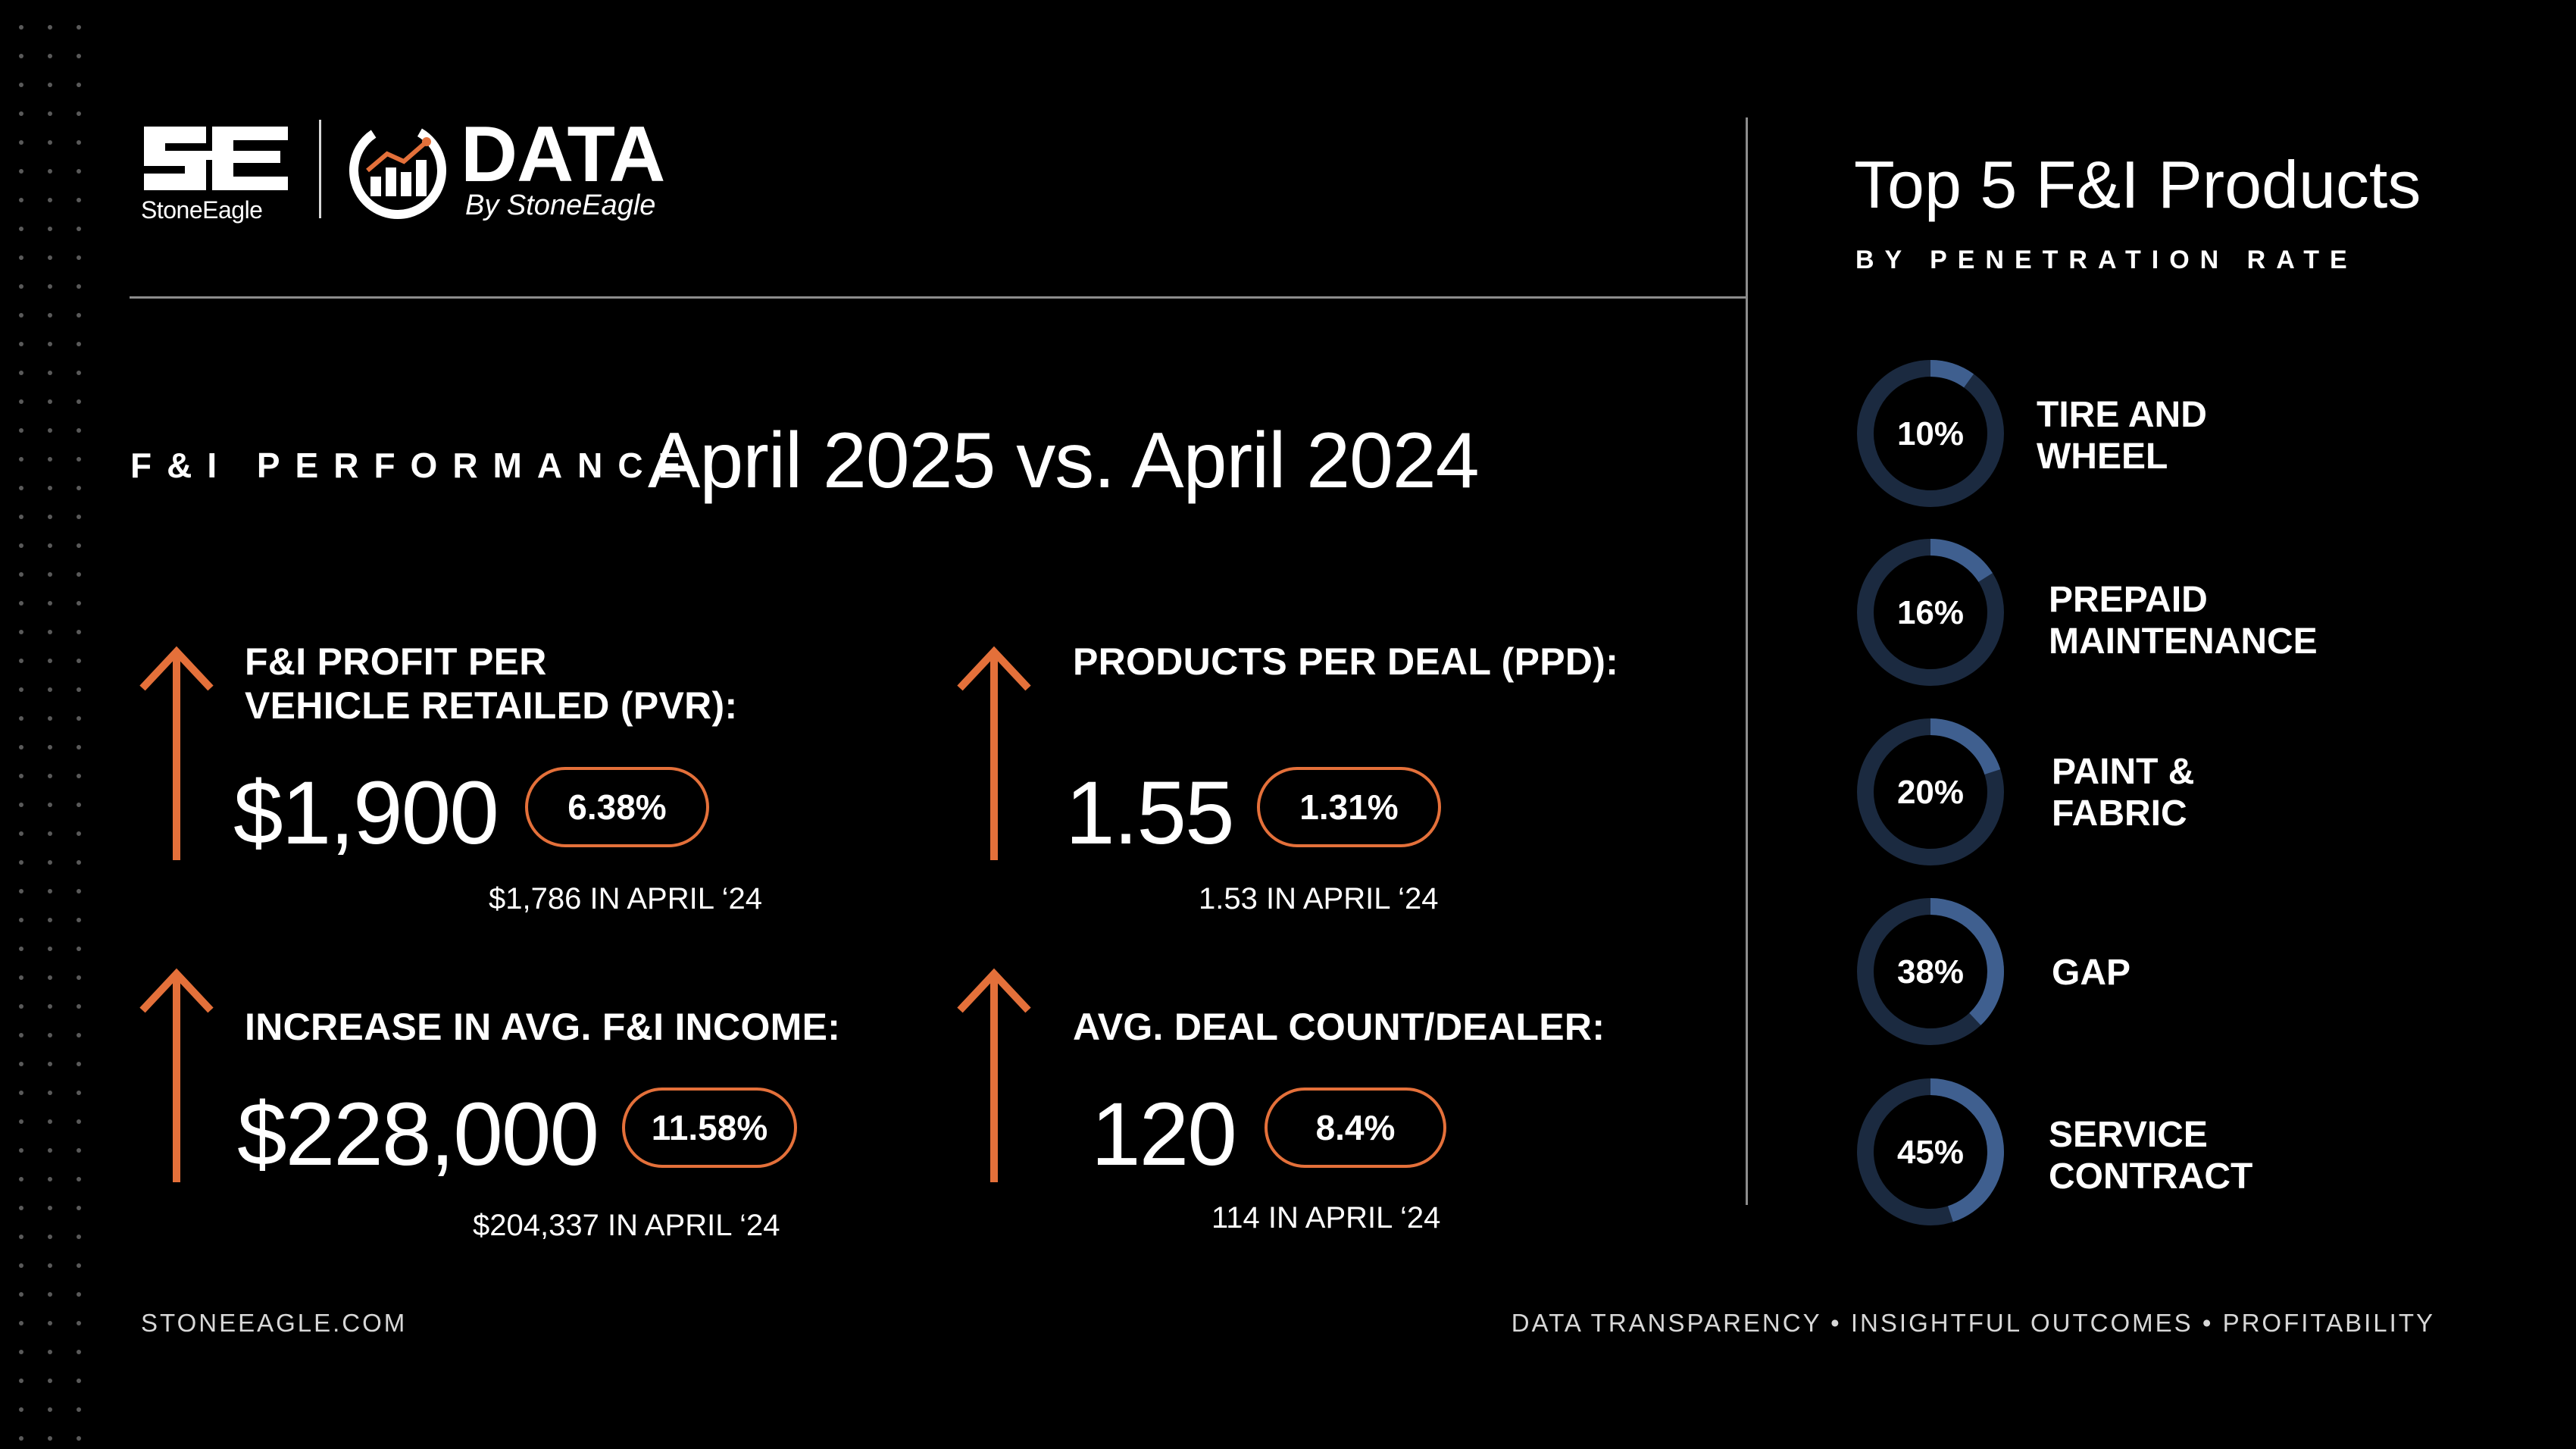 Image resolution: width=2576 pixels, height=1449 pixels. I want to click on metric-label-line1: F&I PROFIT PER, so click(396, 662).